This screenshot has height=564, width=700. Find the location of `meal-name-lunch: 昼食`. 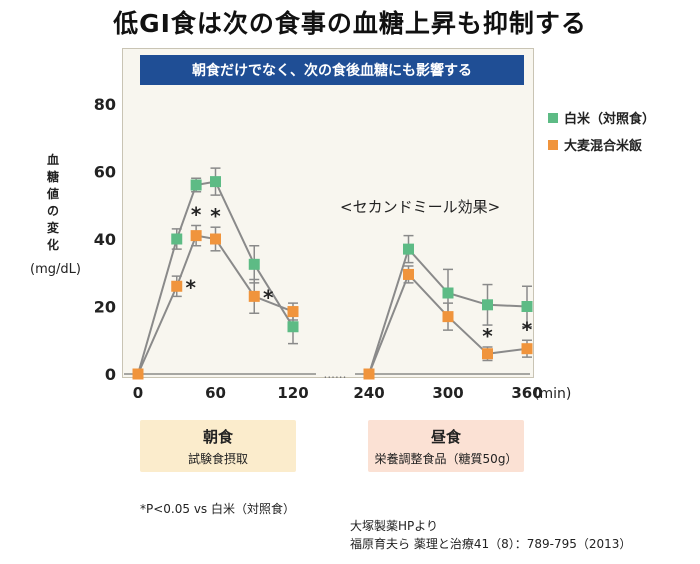

meal-name-lunch: 昼食 is located at coordinates (445, 437).